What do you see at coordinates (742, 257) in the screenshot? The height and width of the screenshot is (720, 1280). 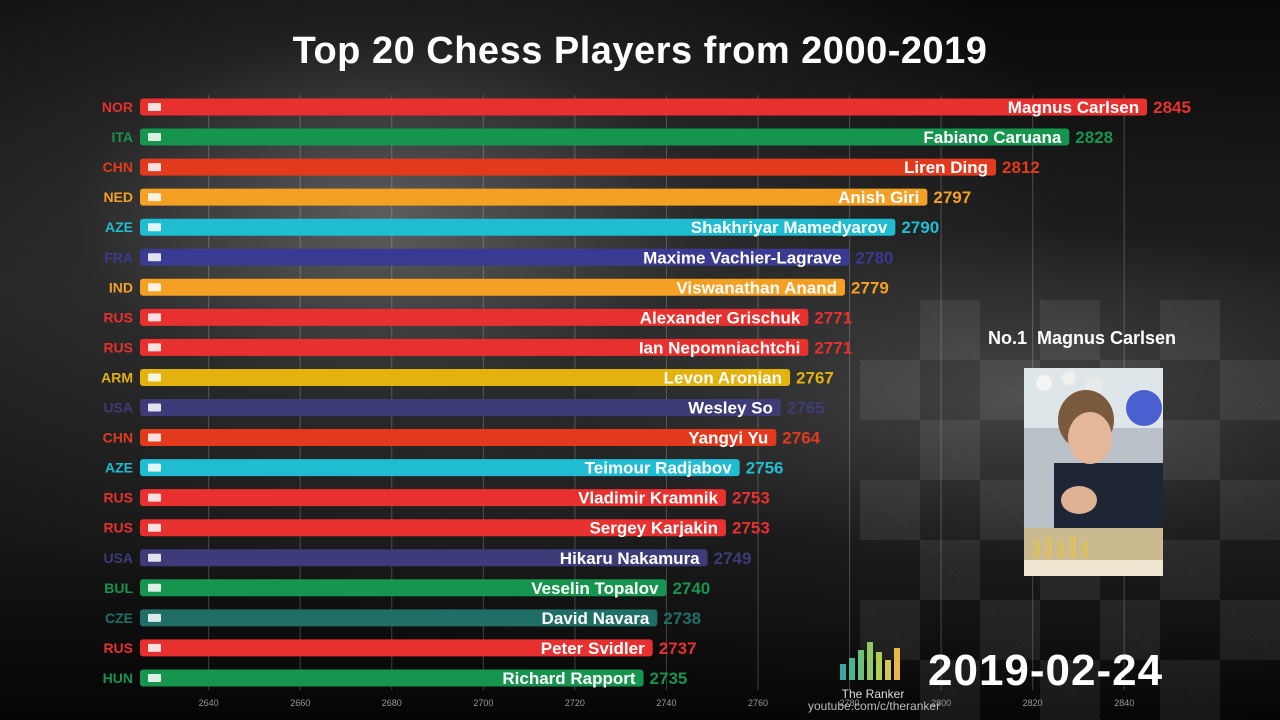 I see `player-name-label: Maxime Vachier-Lagrave` at bounding box center [742, 257].